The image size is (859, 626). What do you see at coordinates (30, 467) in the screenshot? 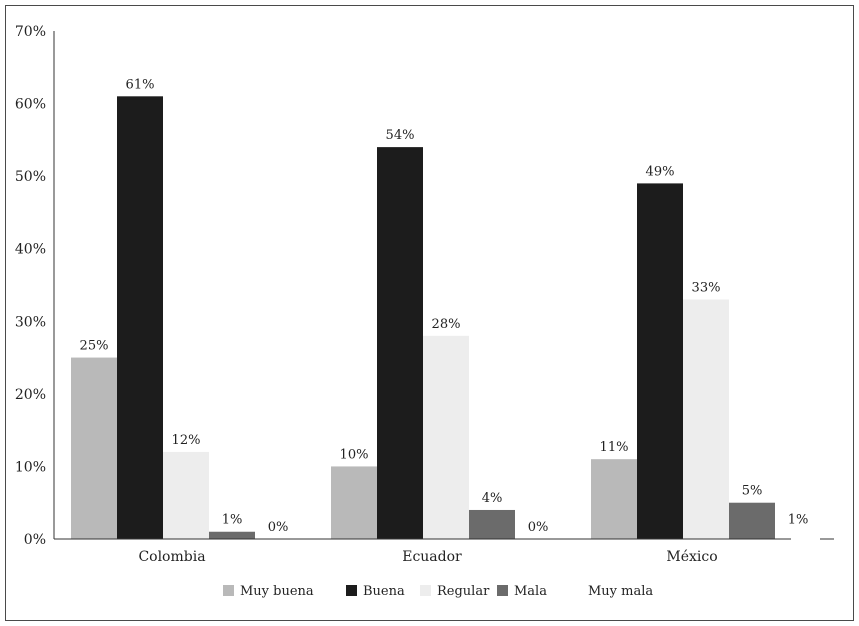
I see `y-tick-label: 10%` at bounding box center [30, 467].